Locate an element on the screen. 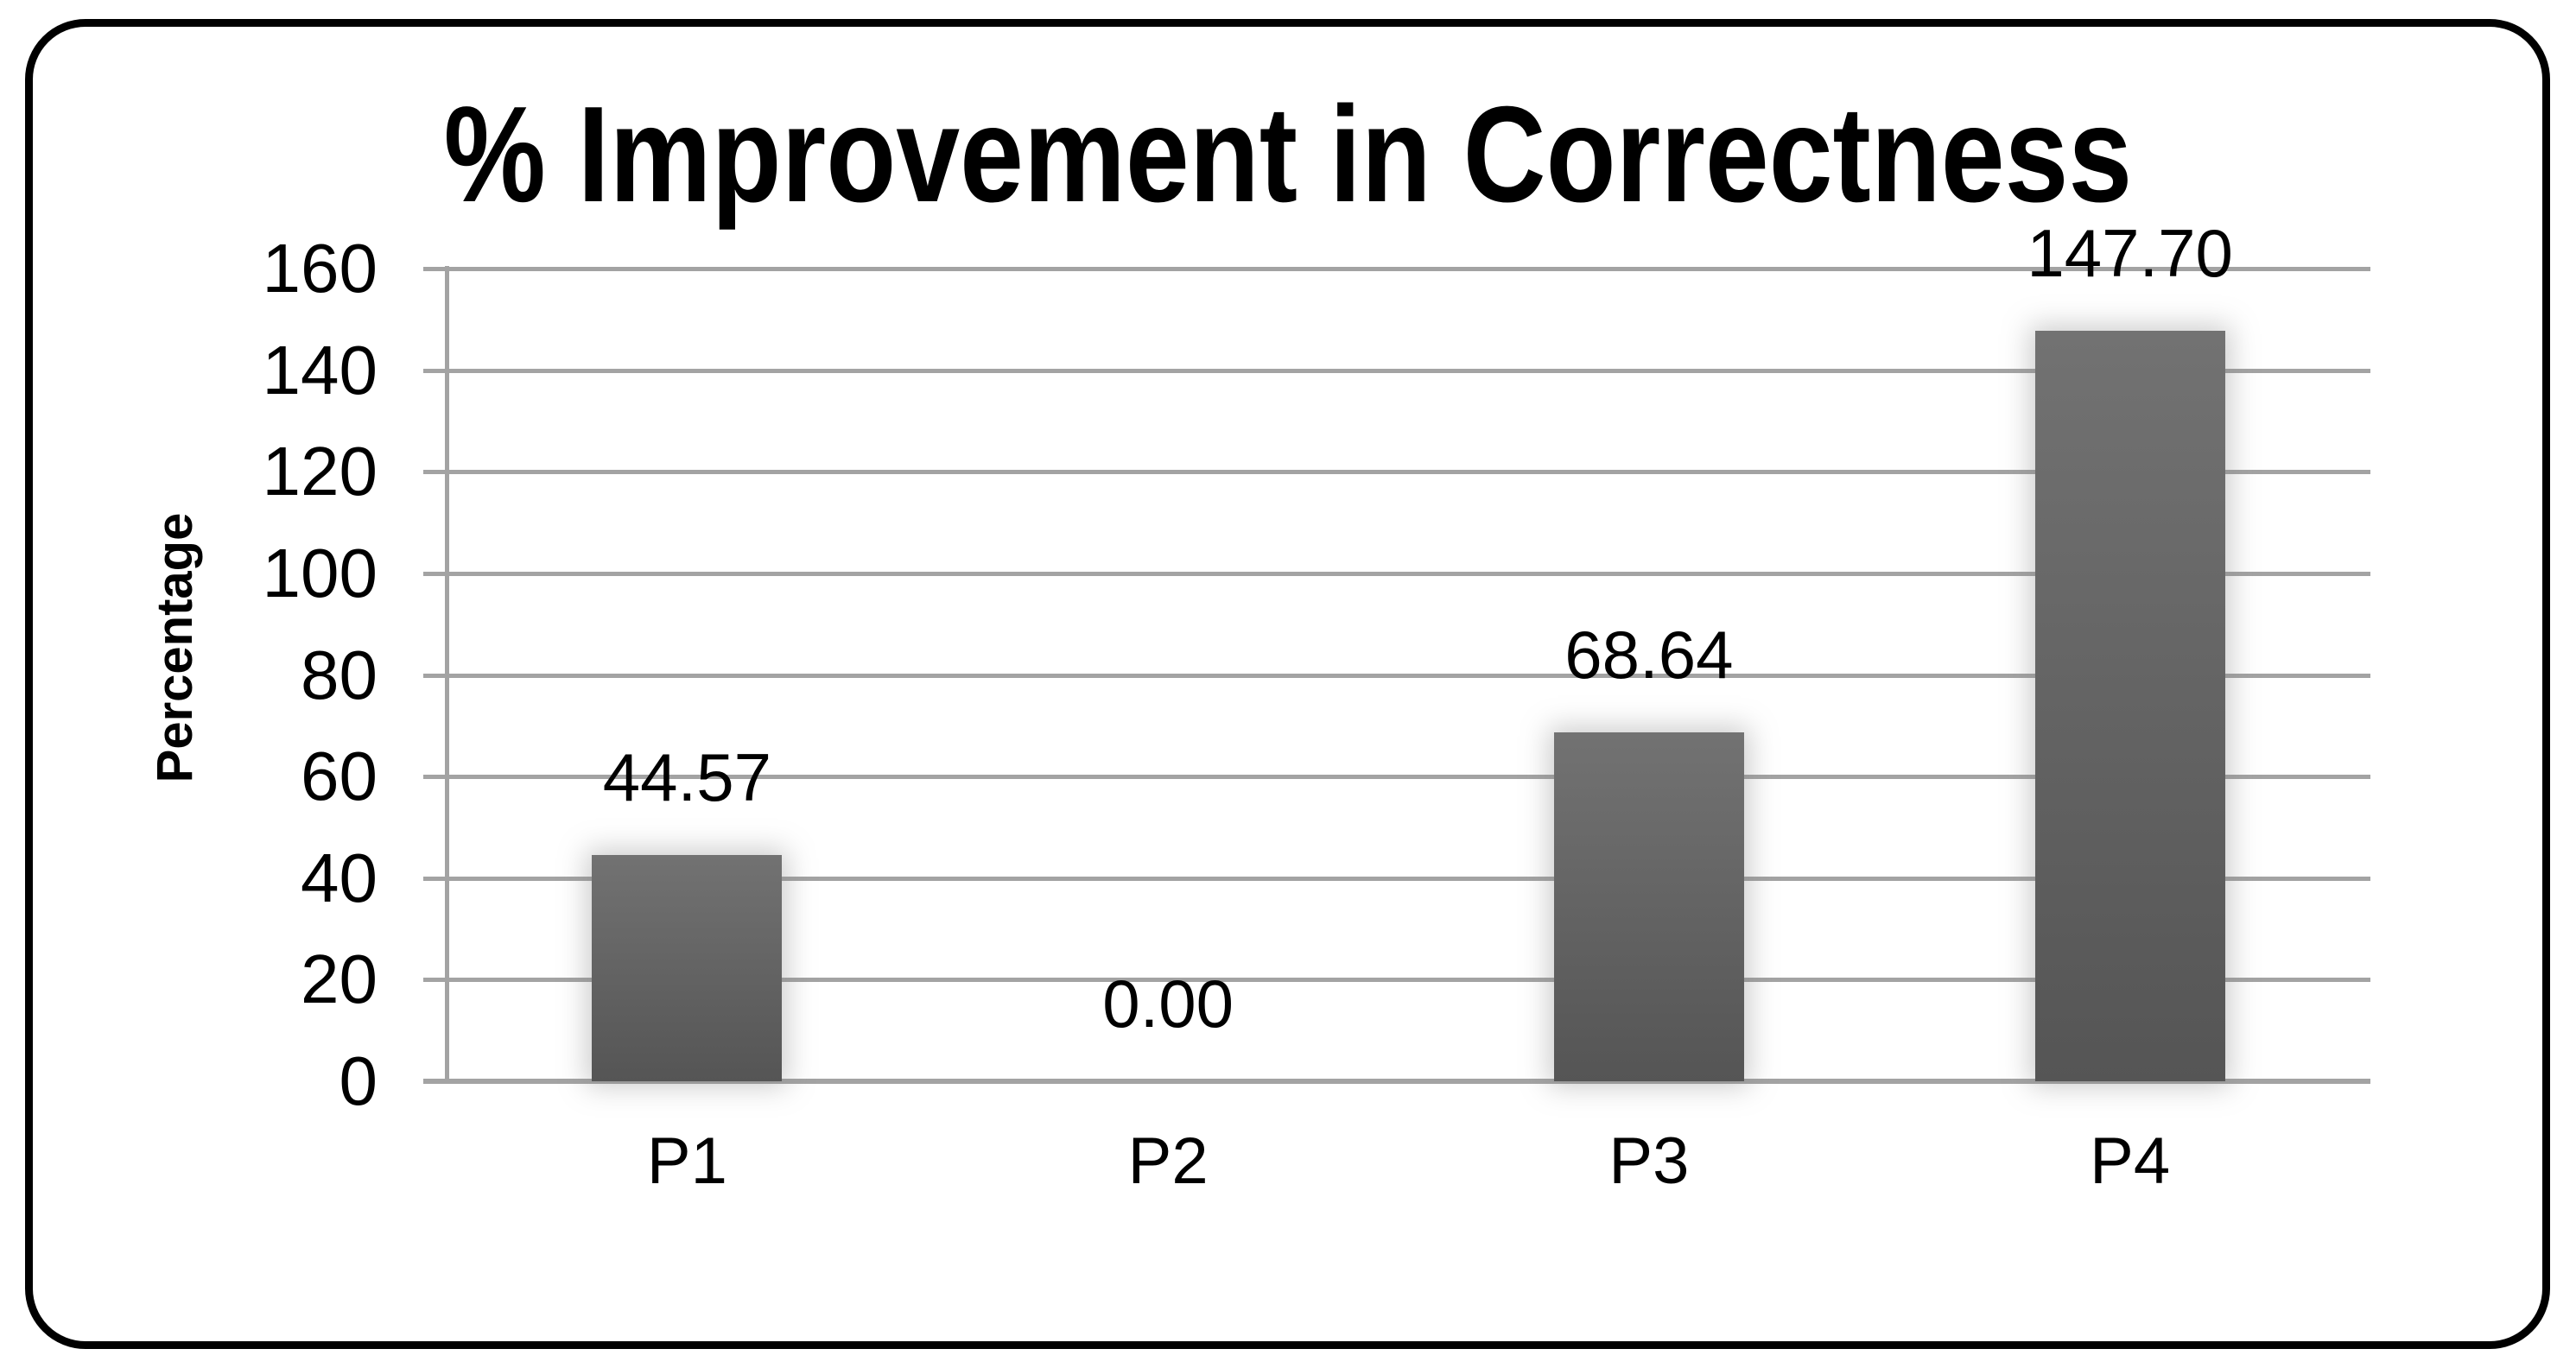 The image size is (2576, 1368). y-tick-label-80: 80 is located at coordinates (339, 674).